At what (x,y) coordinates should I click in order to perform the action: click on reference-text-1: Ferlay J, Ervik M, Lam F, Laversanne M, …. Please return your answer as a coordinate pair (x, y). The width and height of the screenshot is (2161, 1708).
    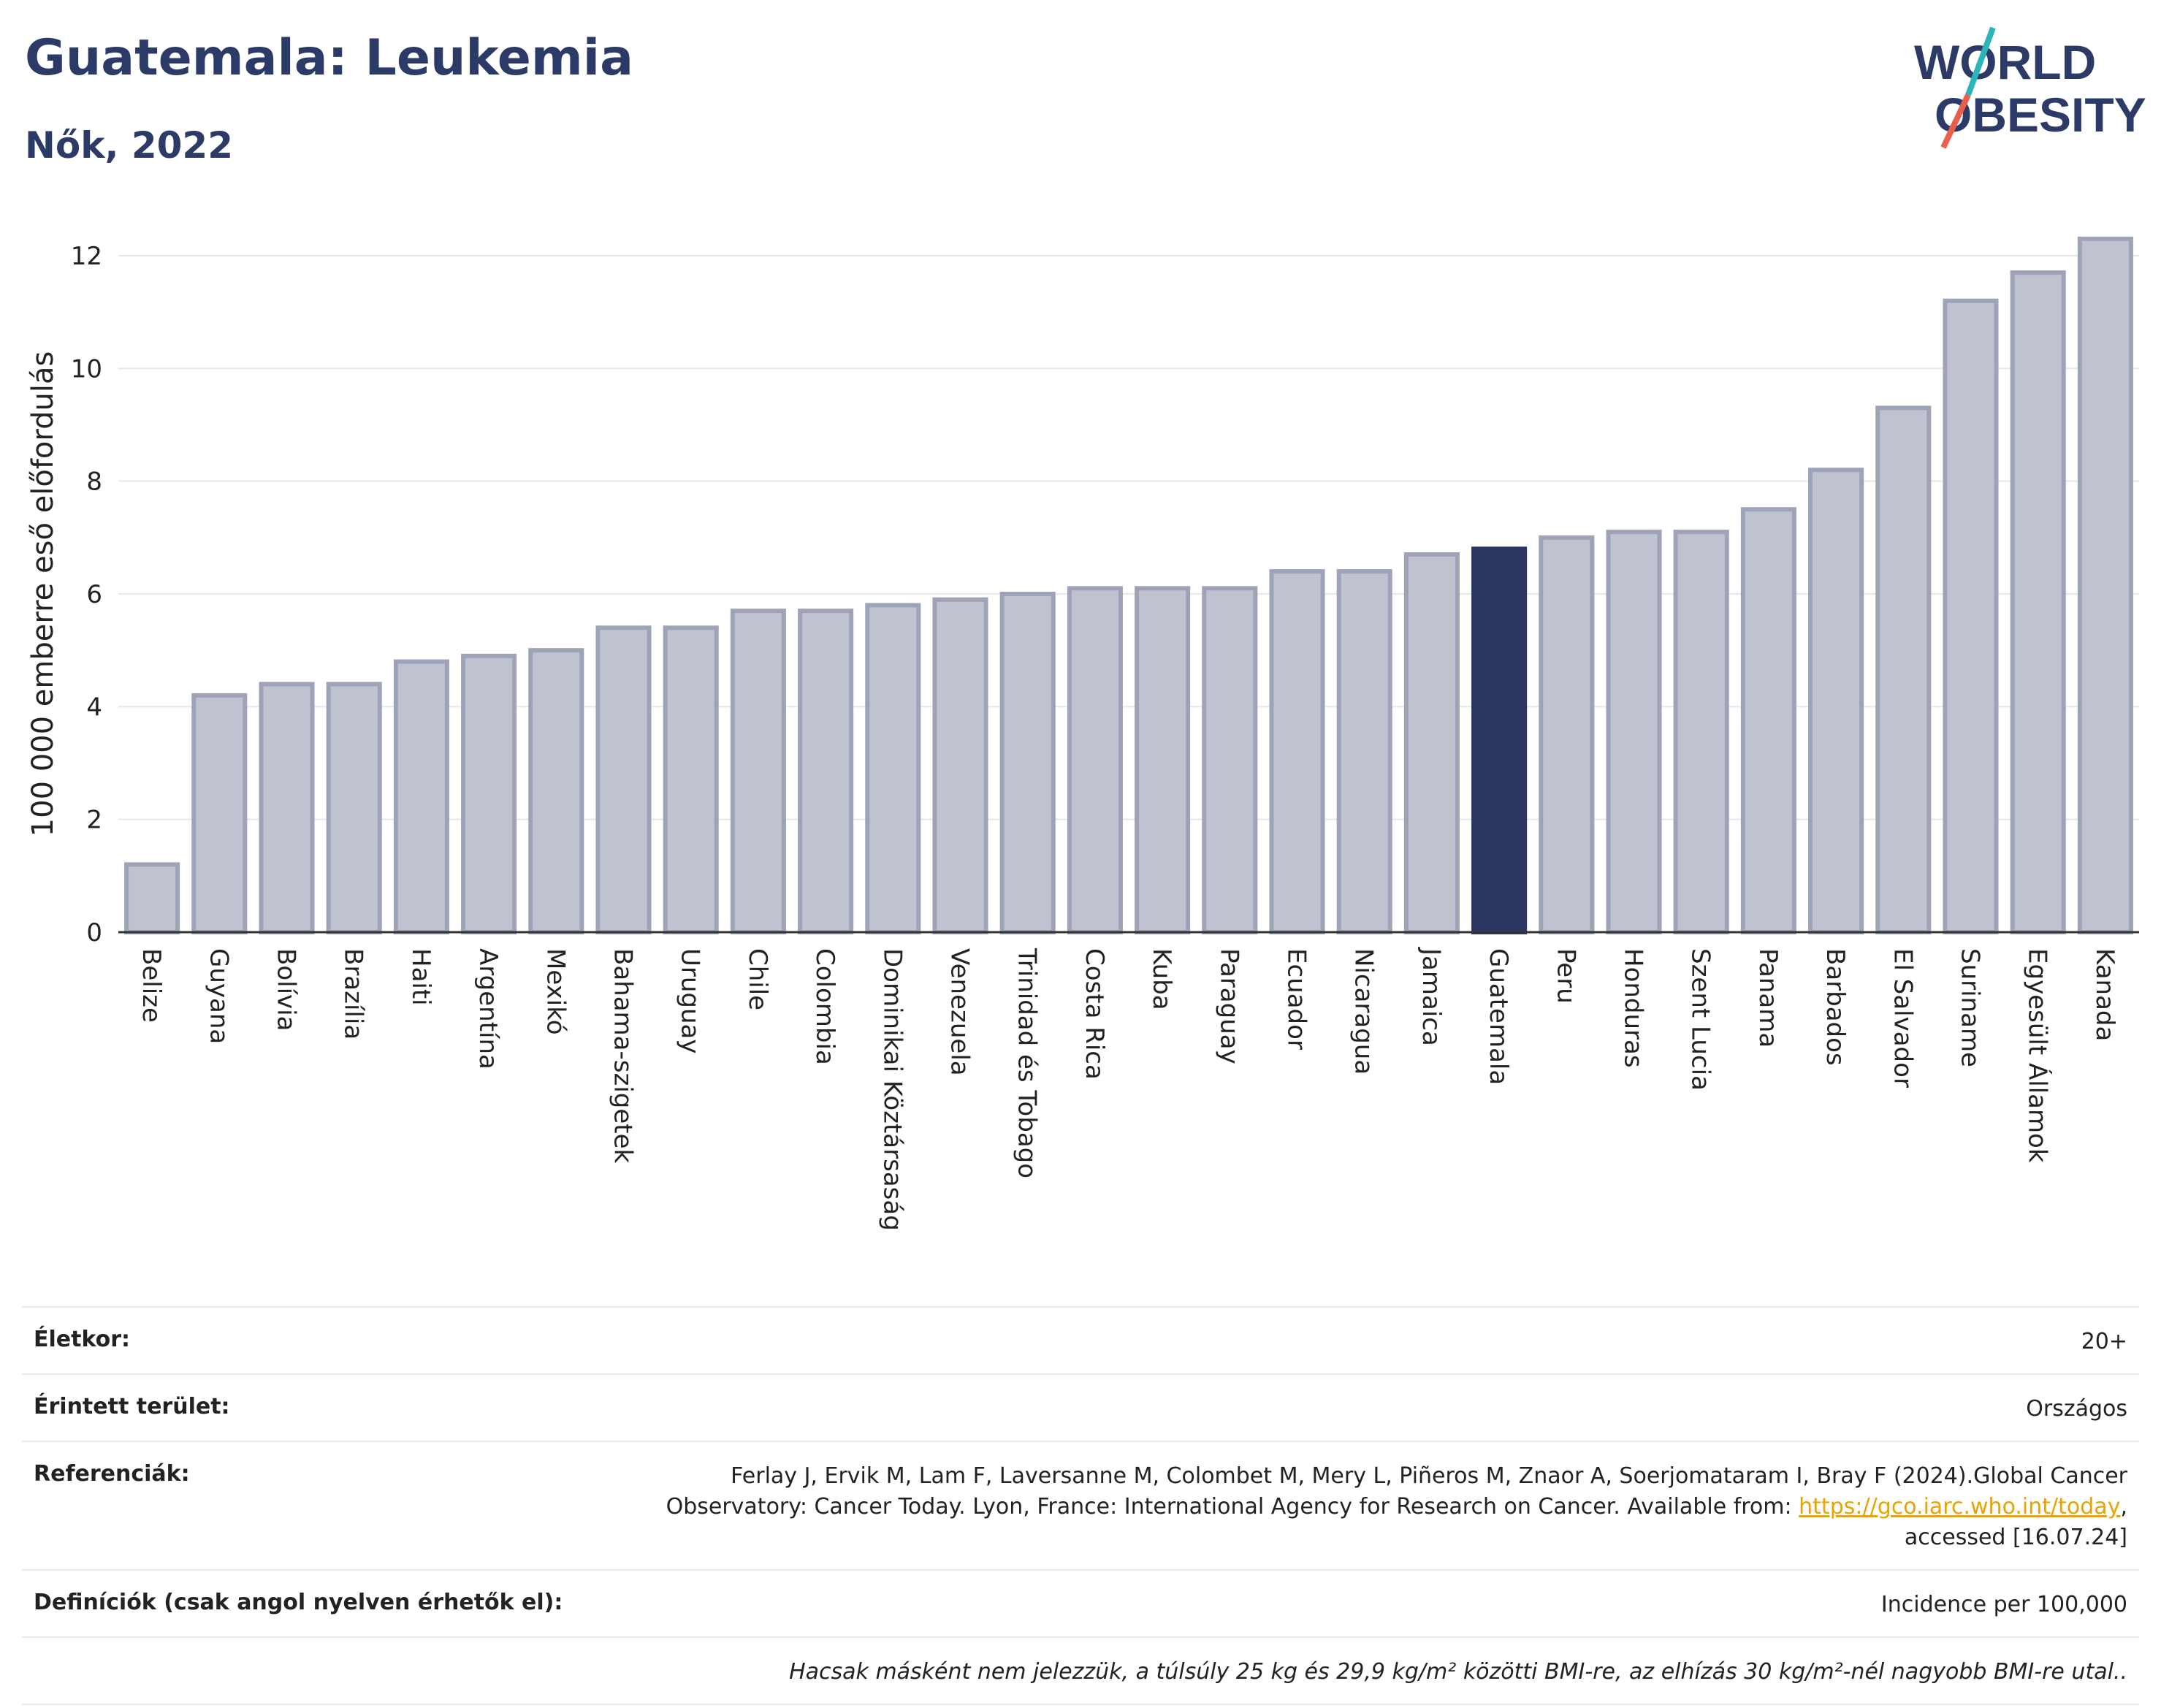
    Looking at the image, I should click on (1429, 1476).